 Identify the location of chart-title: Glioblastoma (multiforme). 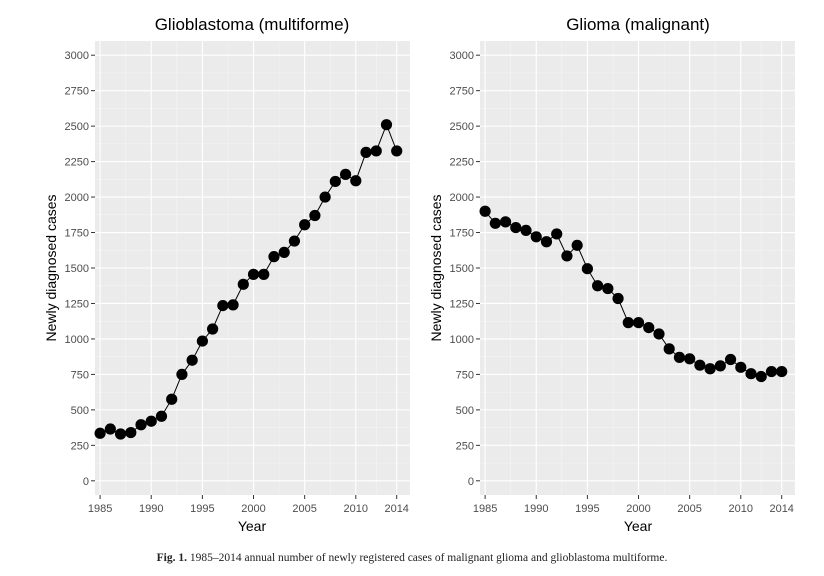
(252, 24).